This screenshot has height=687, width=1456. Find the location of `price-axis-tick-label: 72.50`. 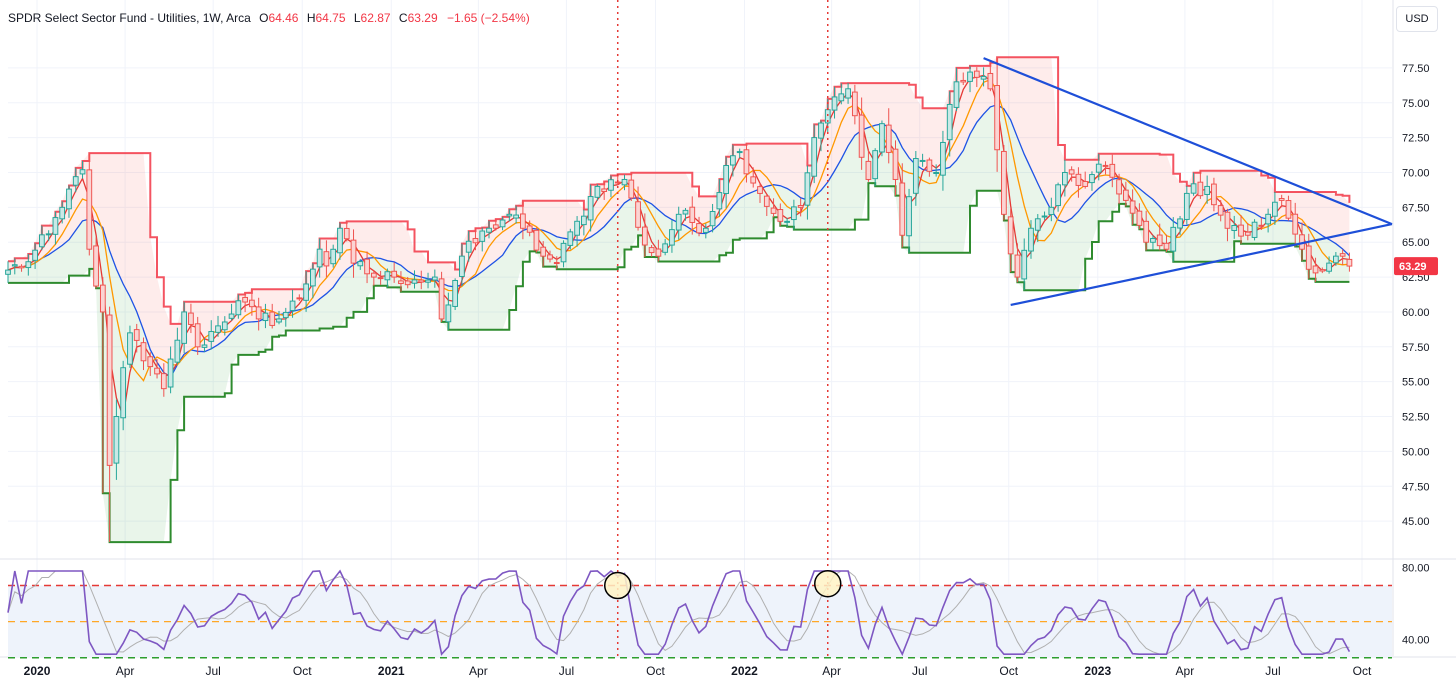

price-axis-tick-label: 72.50 is located at coordinates (1416, 139).